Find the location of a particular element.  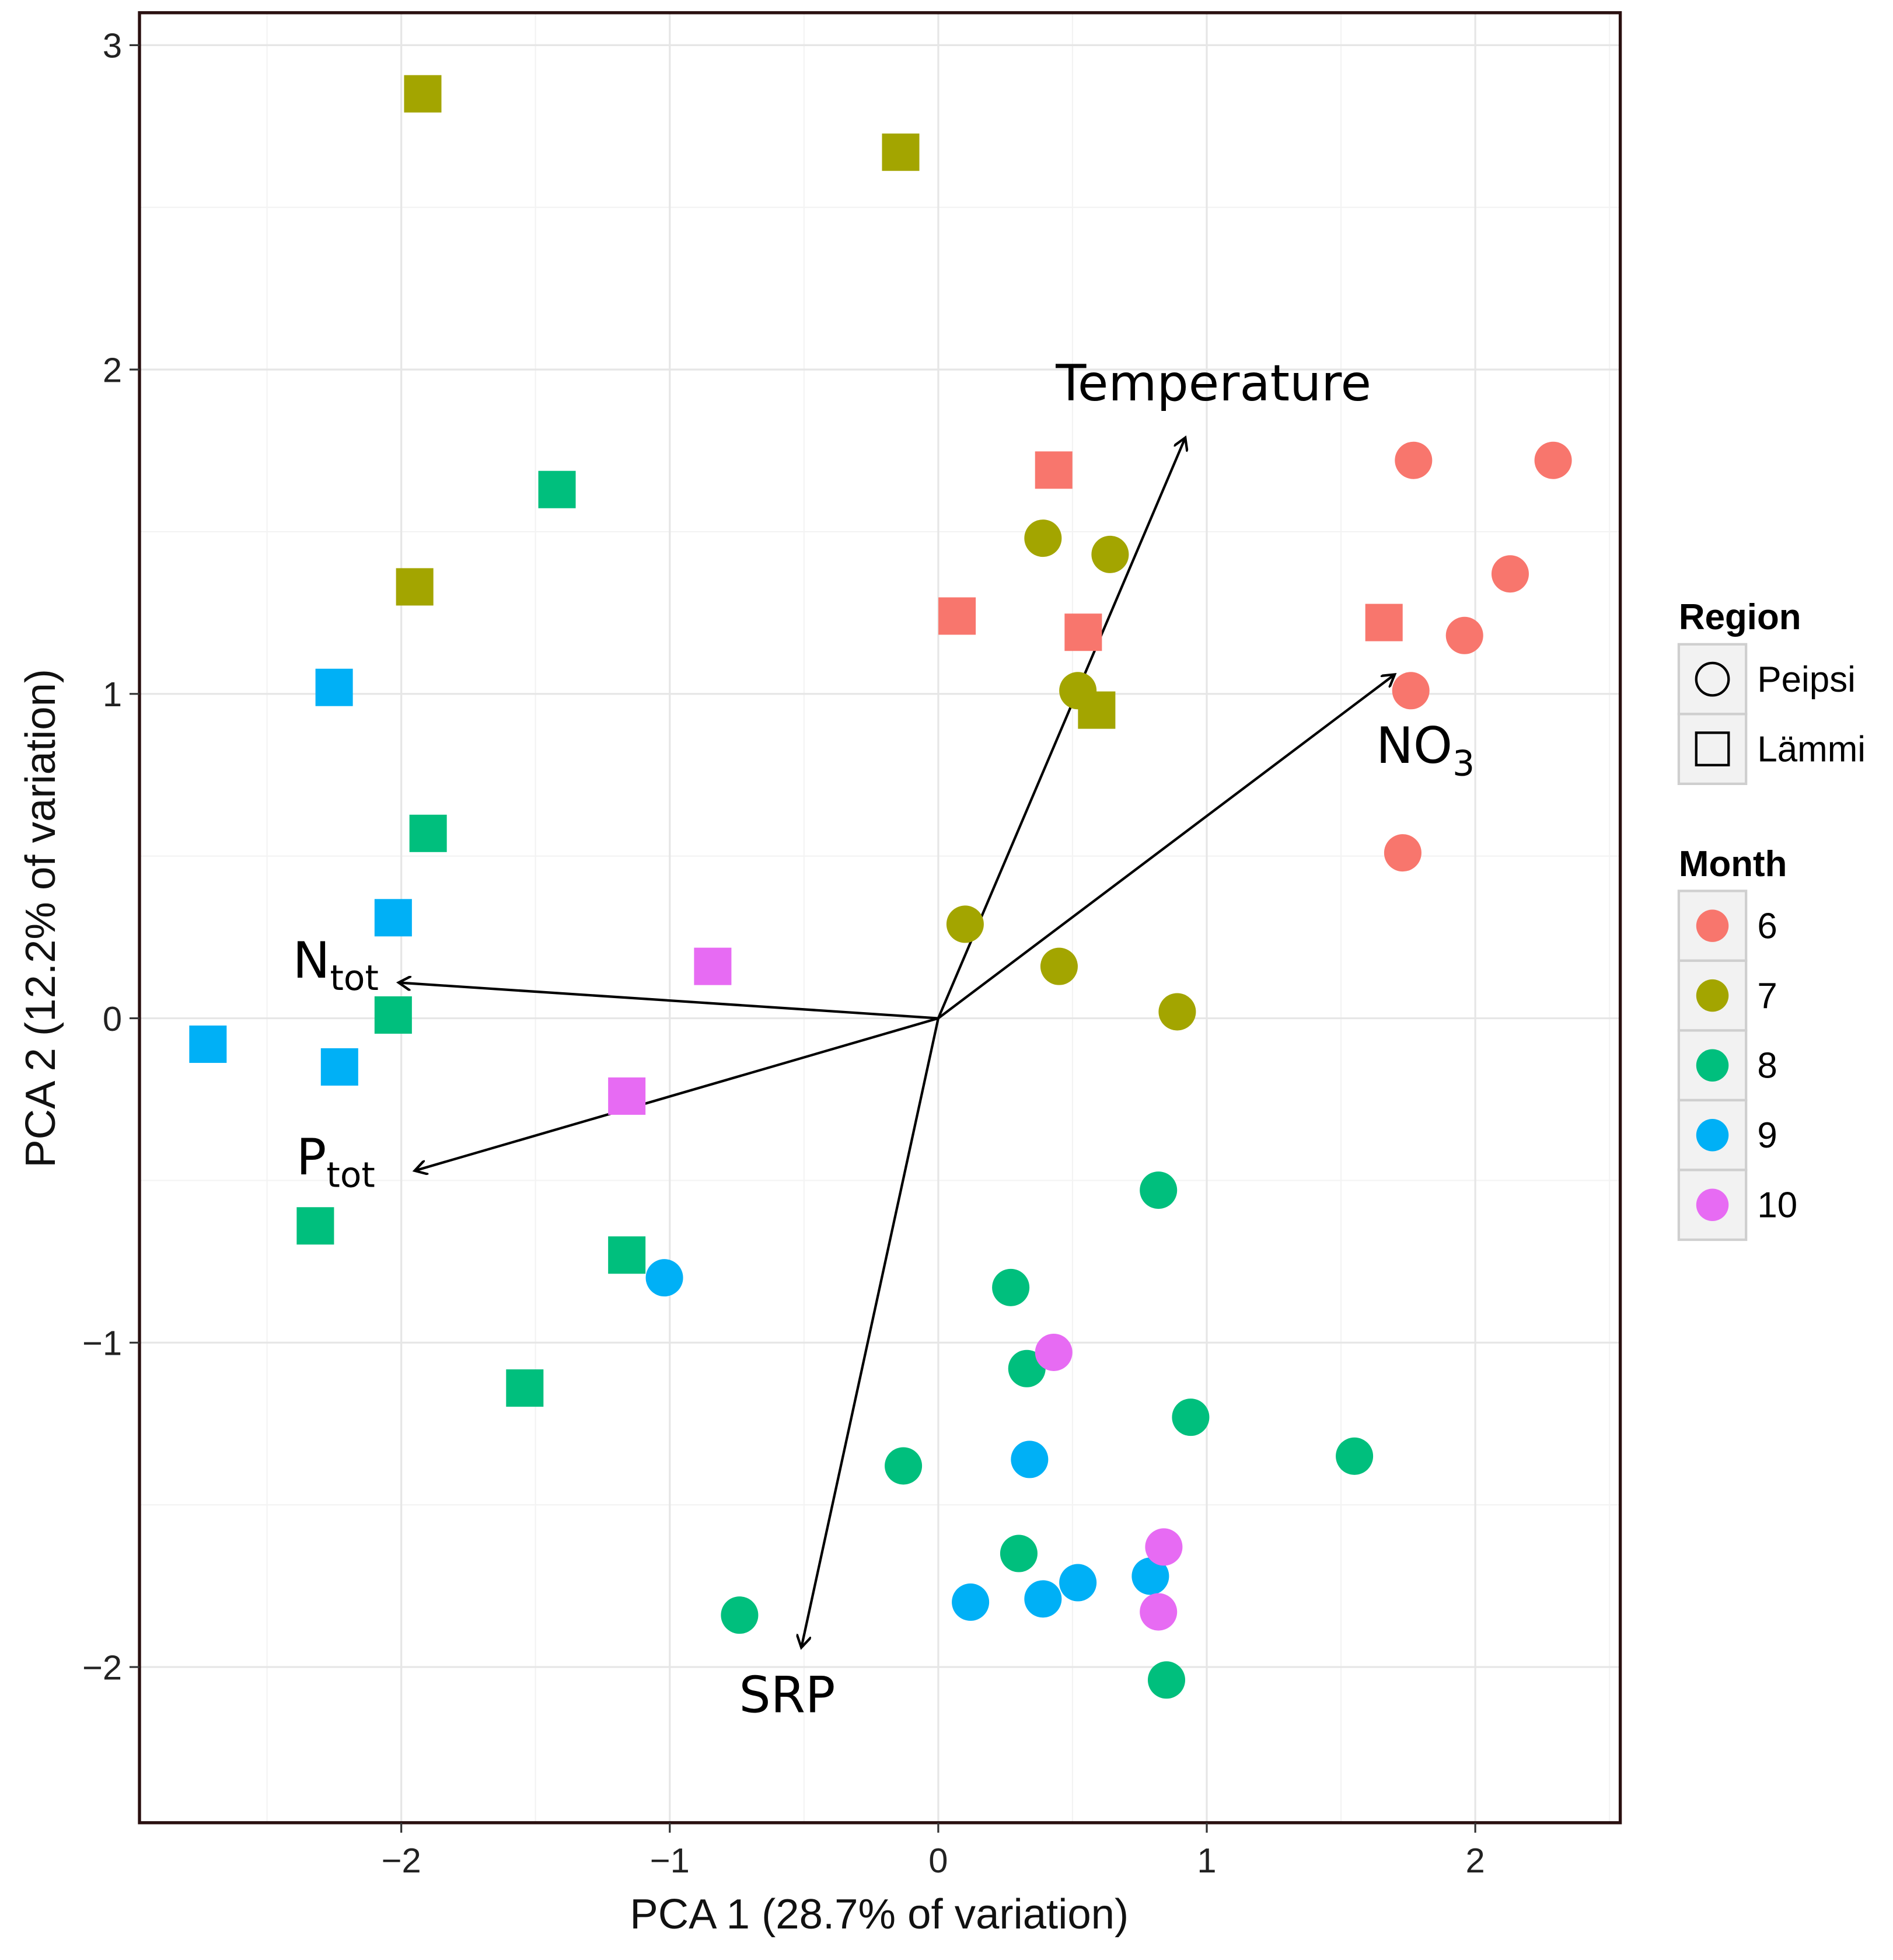

vector-label-main: SRP is located at coordinates (787, 1696).